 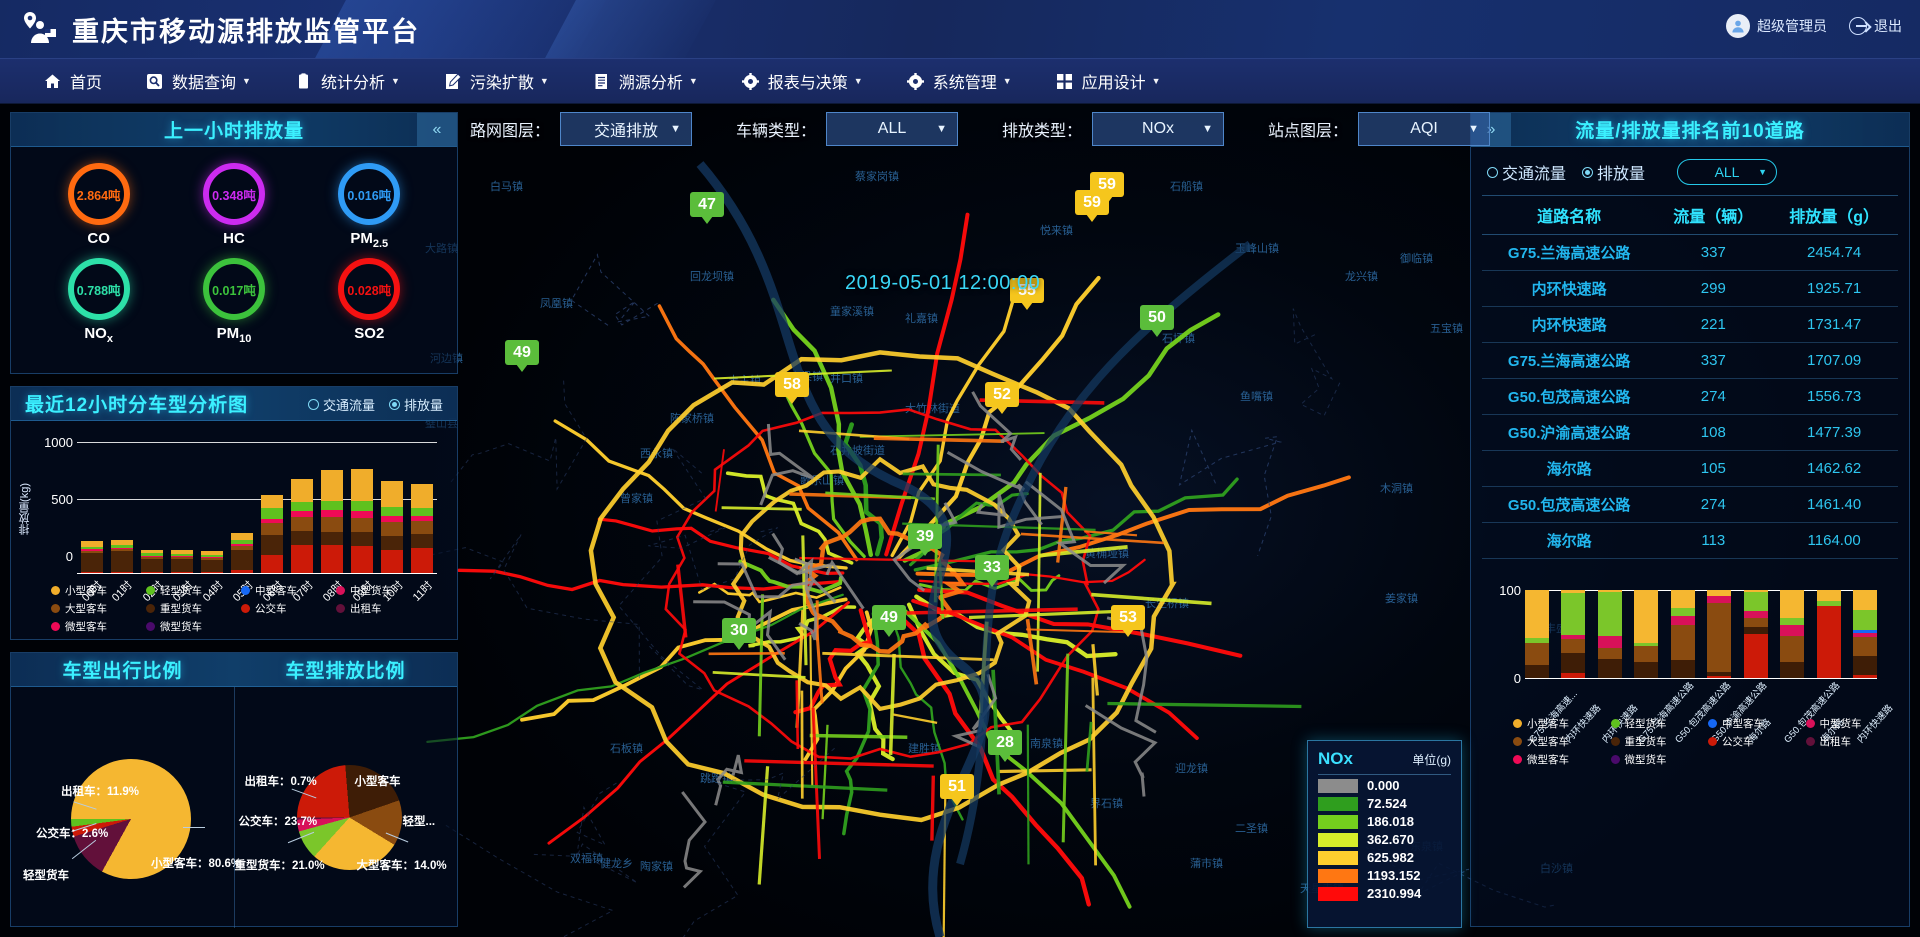 I want to click on aqi-marker: 33, so click(x=992, y=571).